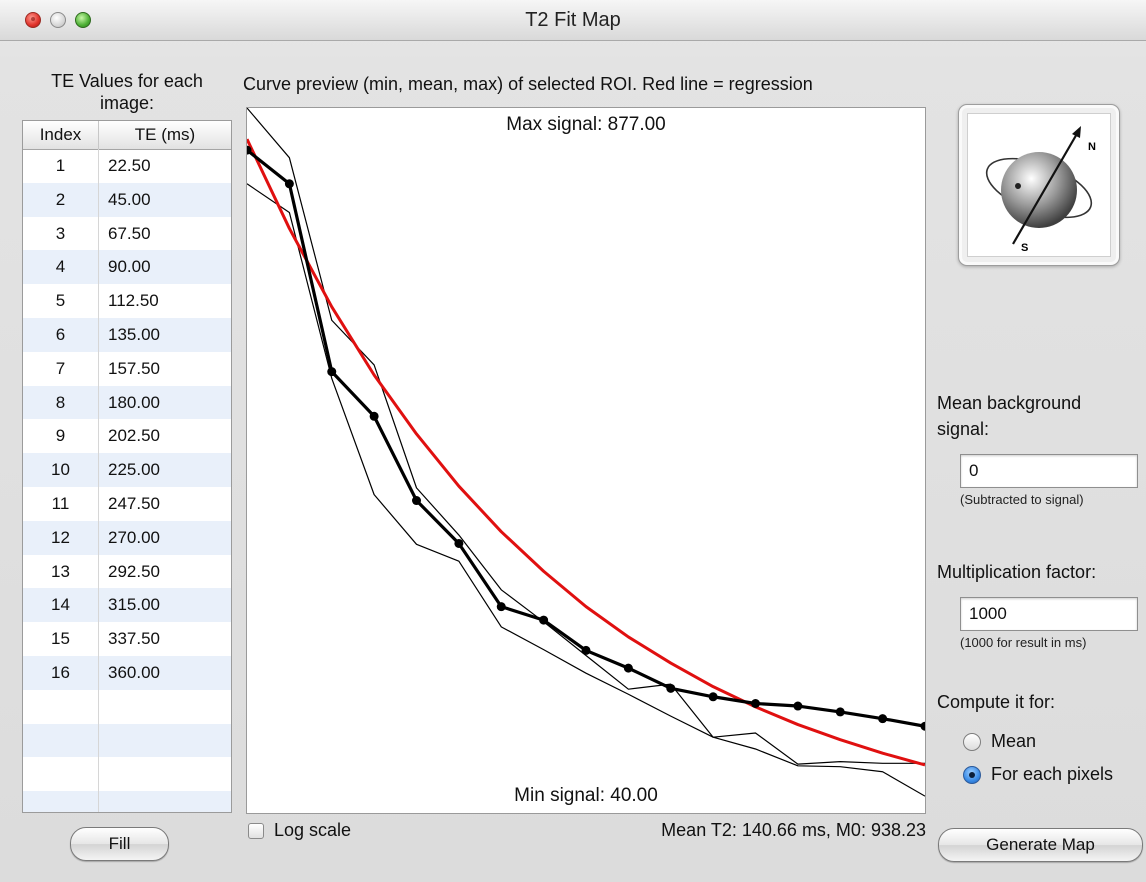  Describe the element at coordinates (58, 20) in the screenshot. I see `minimize-window-button` at that location.